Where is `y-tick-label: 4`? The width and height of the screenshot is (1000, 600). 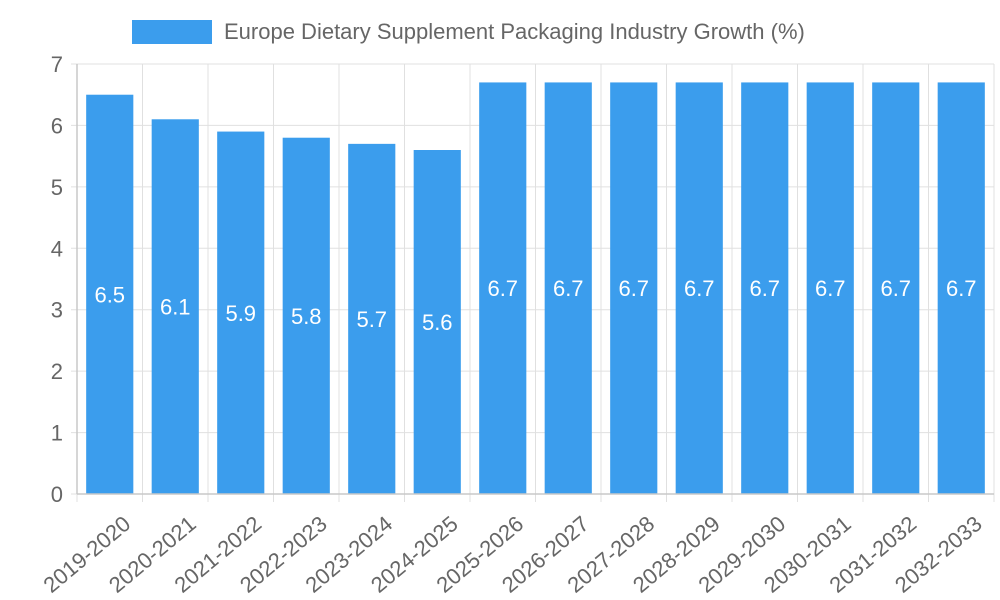 y-tick-label: 4 is located at coordinates (57, 248).